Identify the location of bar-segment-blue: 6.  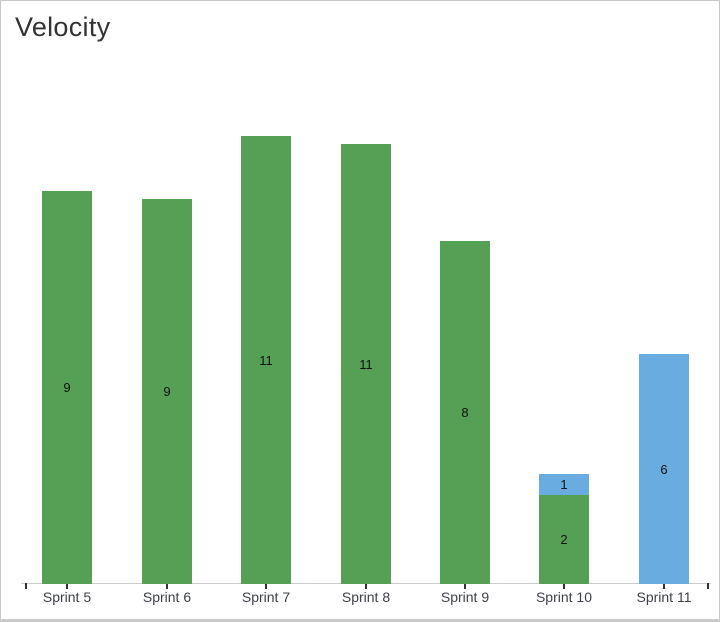
(664, 469).